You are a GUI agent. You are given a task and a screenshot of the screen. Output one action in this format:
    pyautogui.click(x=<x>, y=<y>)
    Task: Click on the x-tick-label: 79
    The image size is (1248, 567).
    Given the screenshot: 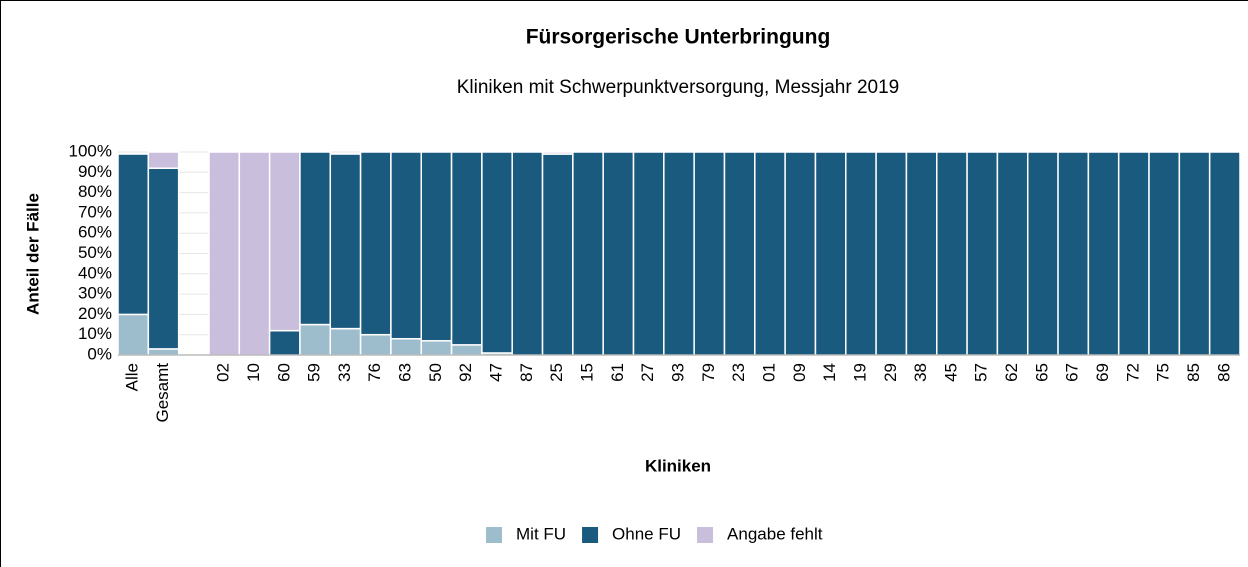 What is the action you would take?
    pyautogui.click(x=708, y=372)
    